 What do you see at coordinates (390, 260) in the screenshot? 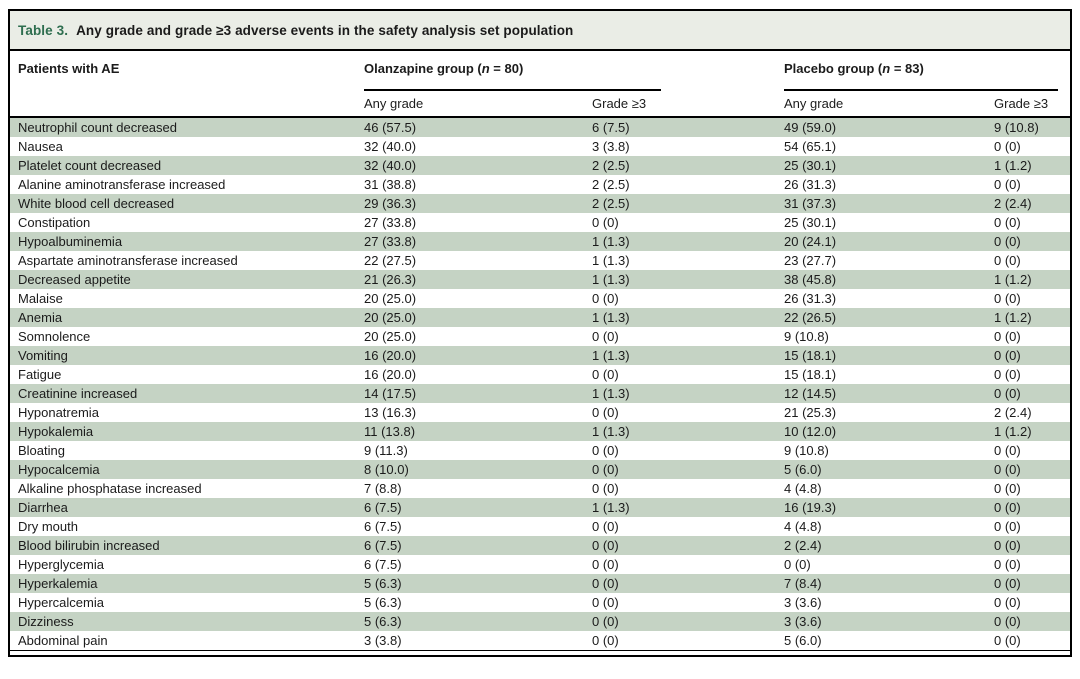
I see `value-cell: 22 (27.5)` at bounding box center [390, 260].